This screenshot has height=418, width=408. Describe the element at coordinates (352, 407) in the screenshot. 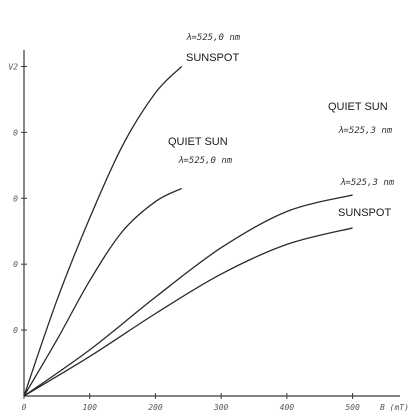

I see `x-tick-label: 500` at that location.